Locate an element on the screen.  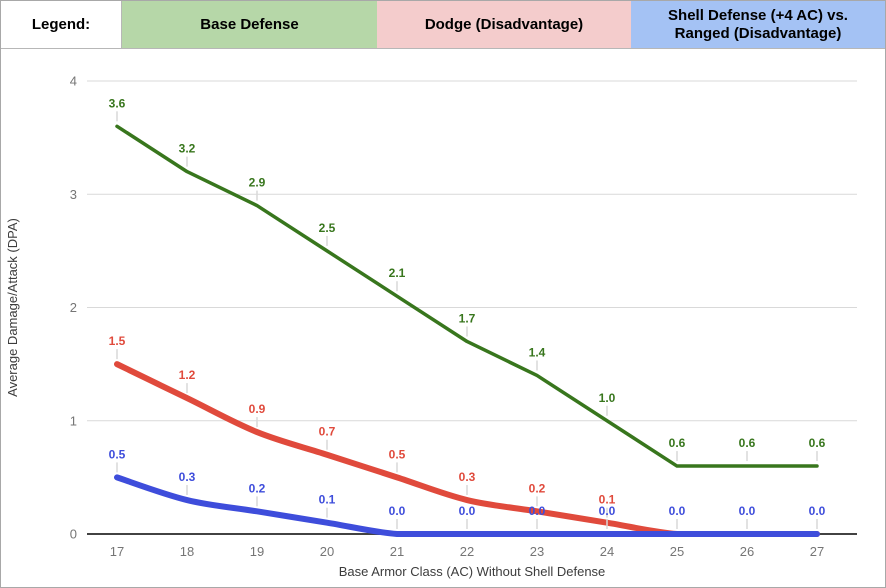
data-label-base-defense: 1.4 is located at coordinates (537, 352).